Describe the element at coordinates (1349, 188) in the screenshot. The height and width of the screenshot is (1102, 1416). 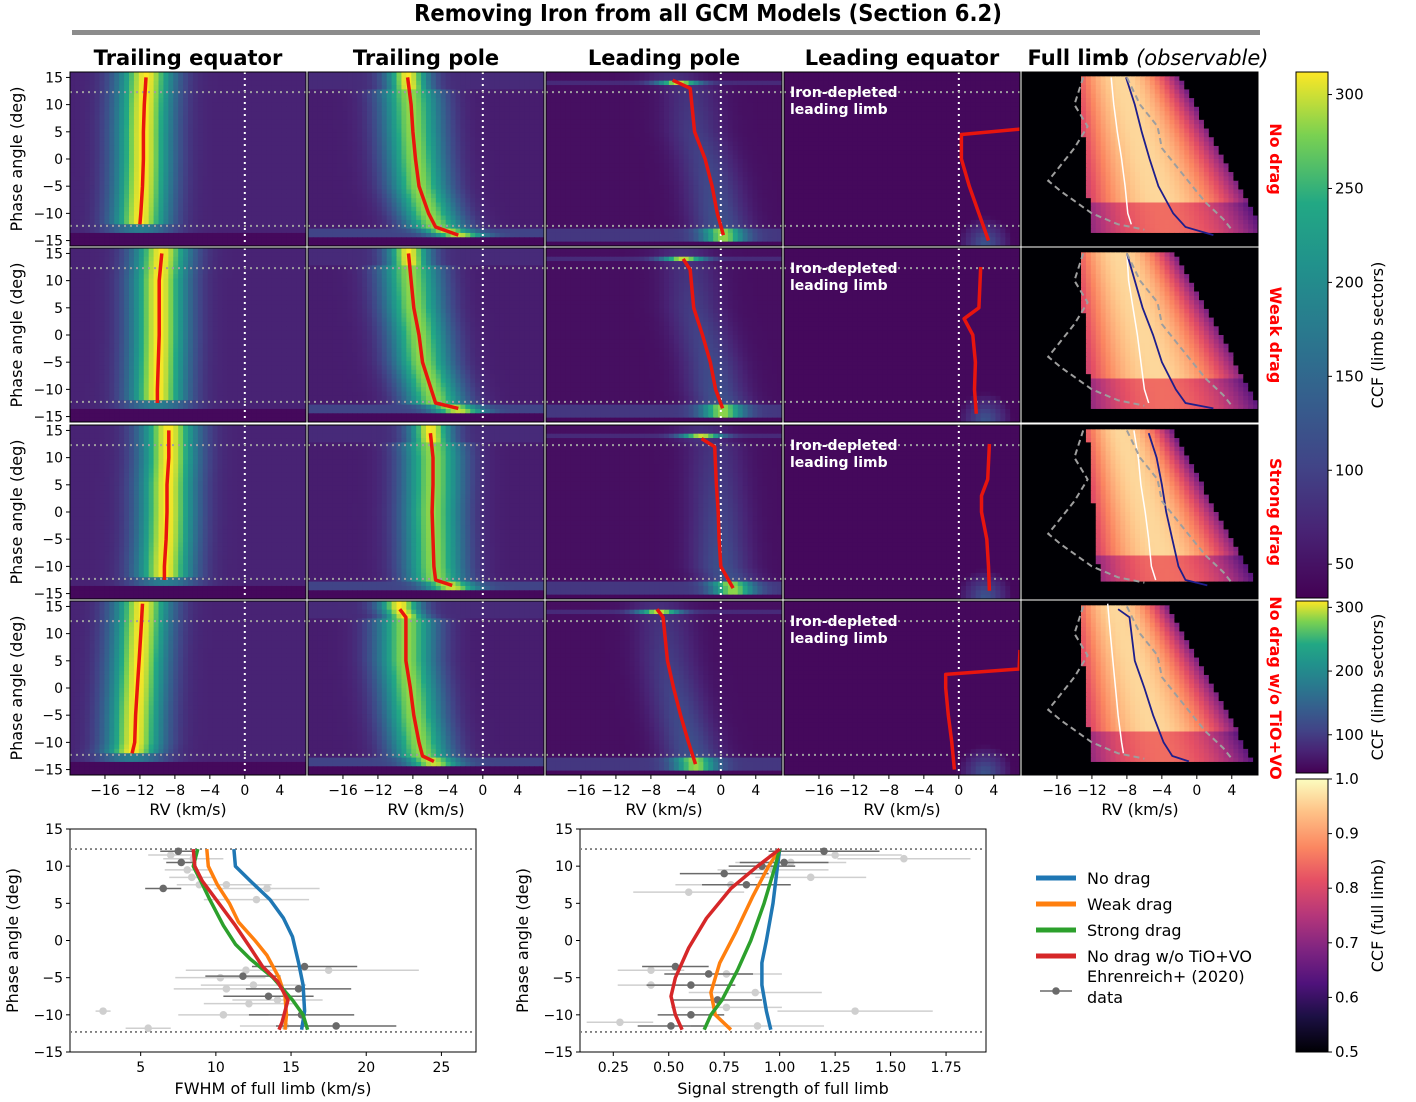
I see `colorbar-tick-label: 250` at that location.